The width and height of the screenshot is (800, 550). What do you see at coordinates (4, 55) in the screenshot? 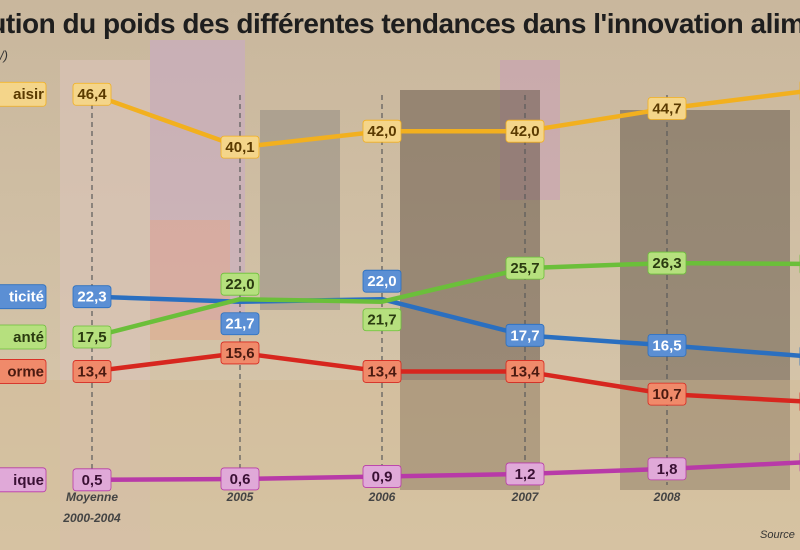
I see `unit-label: /)` at bounding box center [4, 55].